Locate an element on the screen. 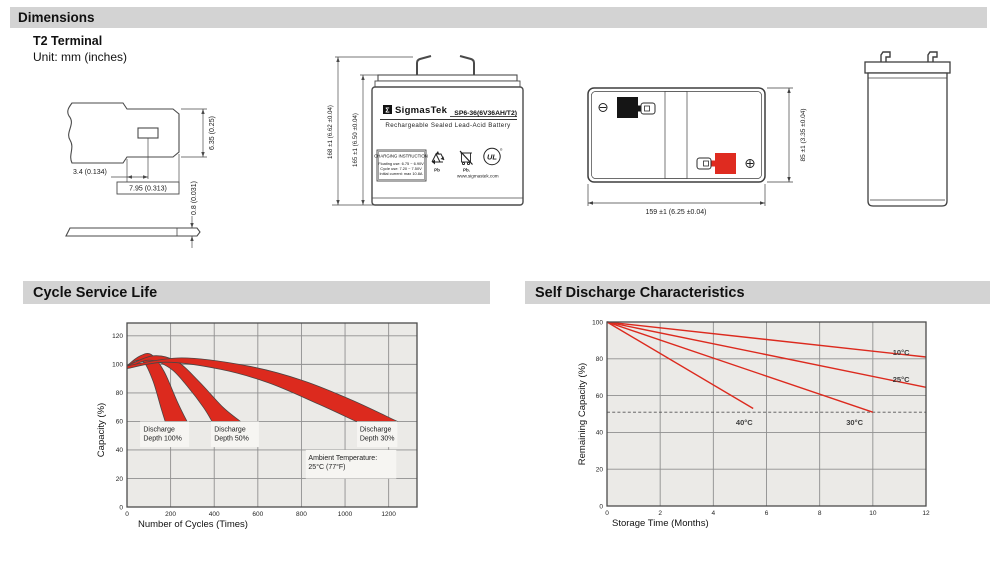 This screenshot has height=575, width=1000. charging-title: CHARGING INSTRUCTION is located at coordinates (401, 156).